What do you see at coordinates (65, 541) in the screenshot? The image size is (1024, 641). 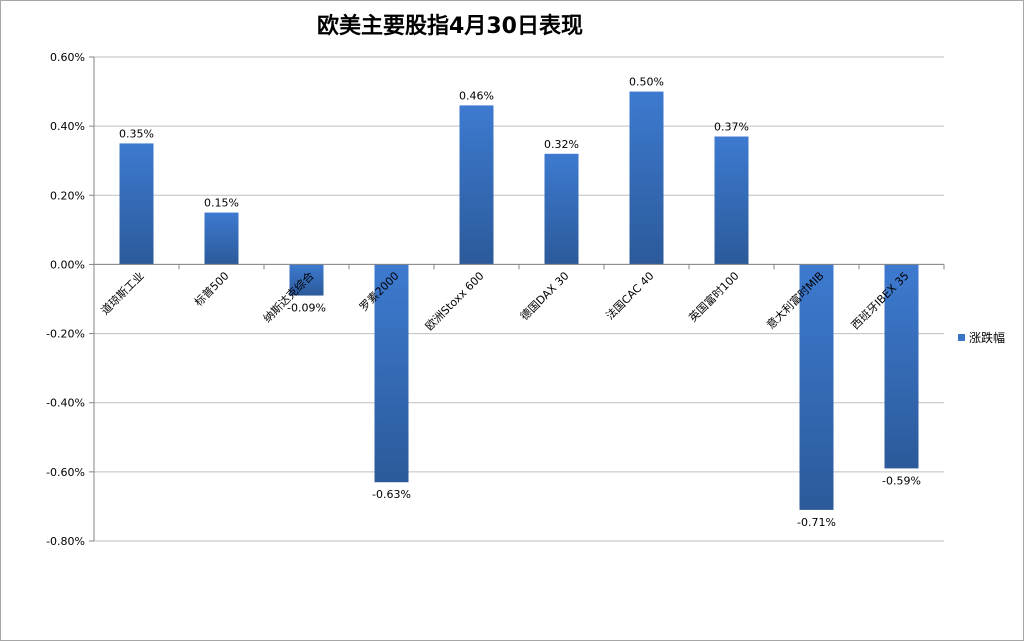 I see `y-tick-label: -0.80%` at bounding box center [65, 541].